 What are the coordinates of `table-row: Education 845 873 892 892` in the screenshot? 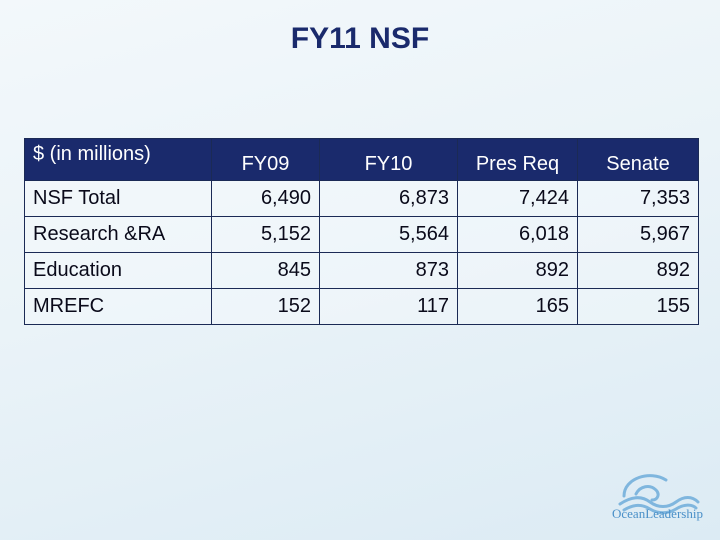 It's located at (361, 270).